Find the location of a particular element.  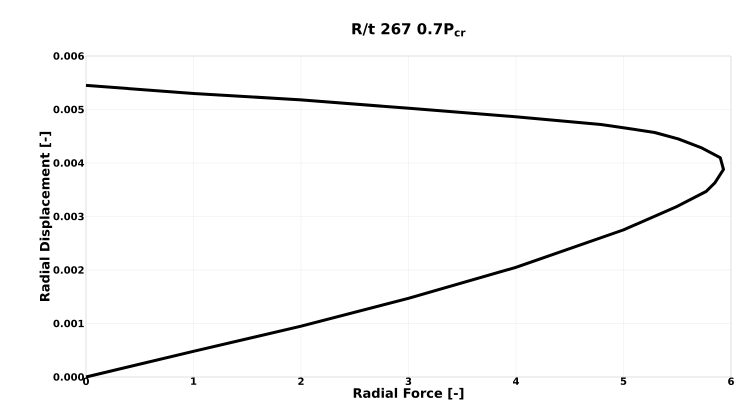

x-tick-label: 6 is located at coordinates (731, 382).